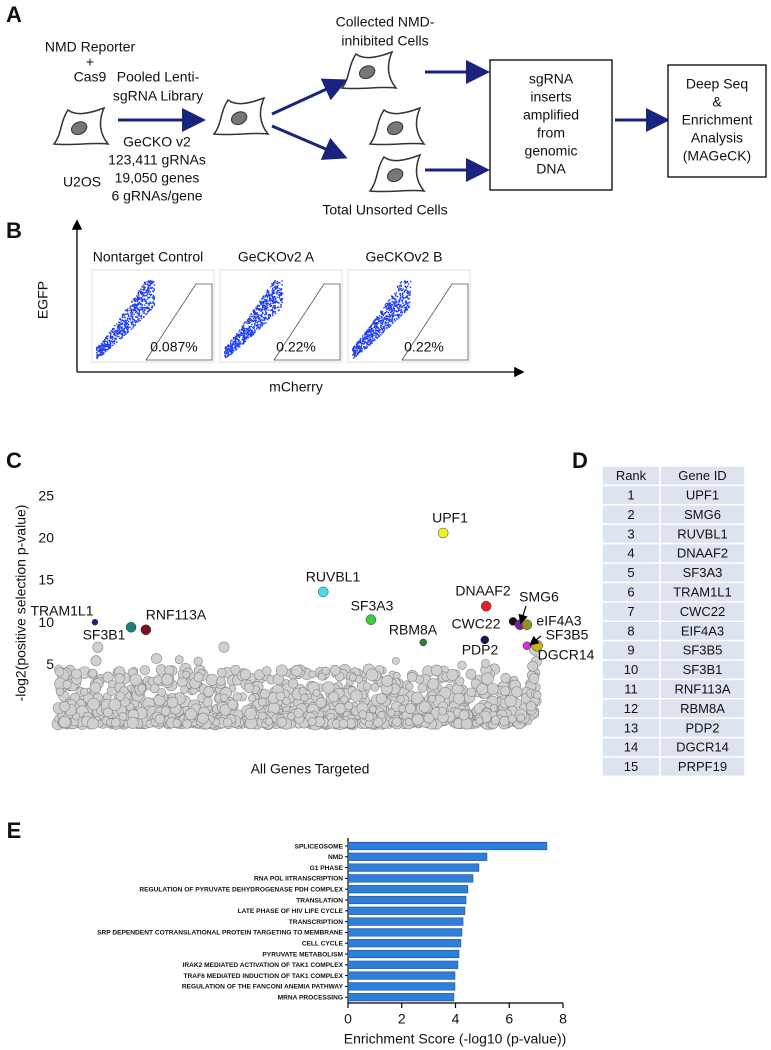 The height and width of the screenshot is (1050, 771). I want to click on category-label: TRAF6 MEDIATED INDUCTION OF TAK1 COMPLEX, so click(264, 976).